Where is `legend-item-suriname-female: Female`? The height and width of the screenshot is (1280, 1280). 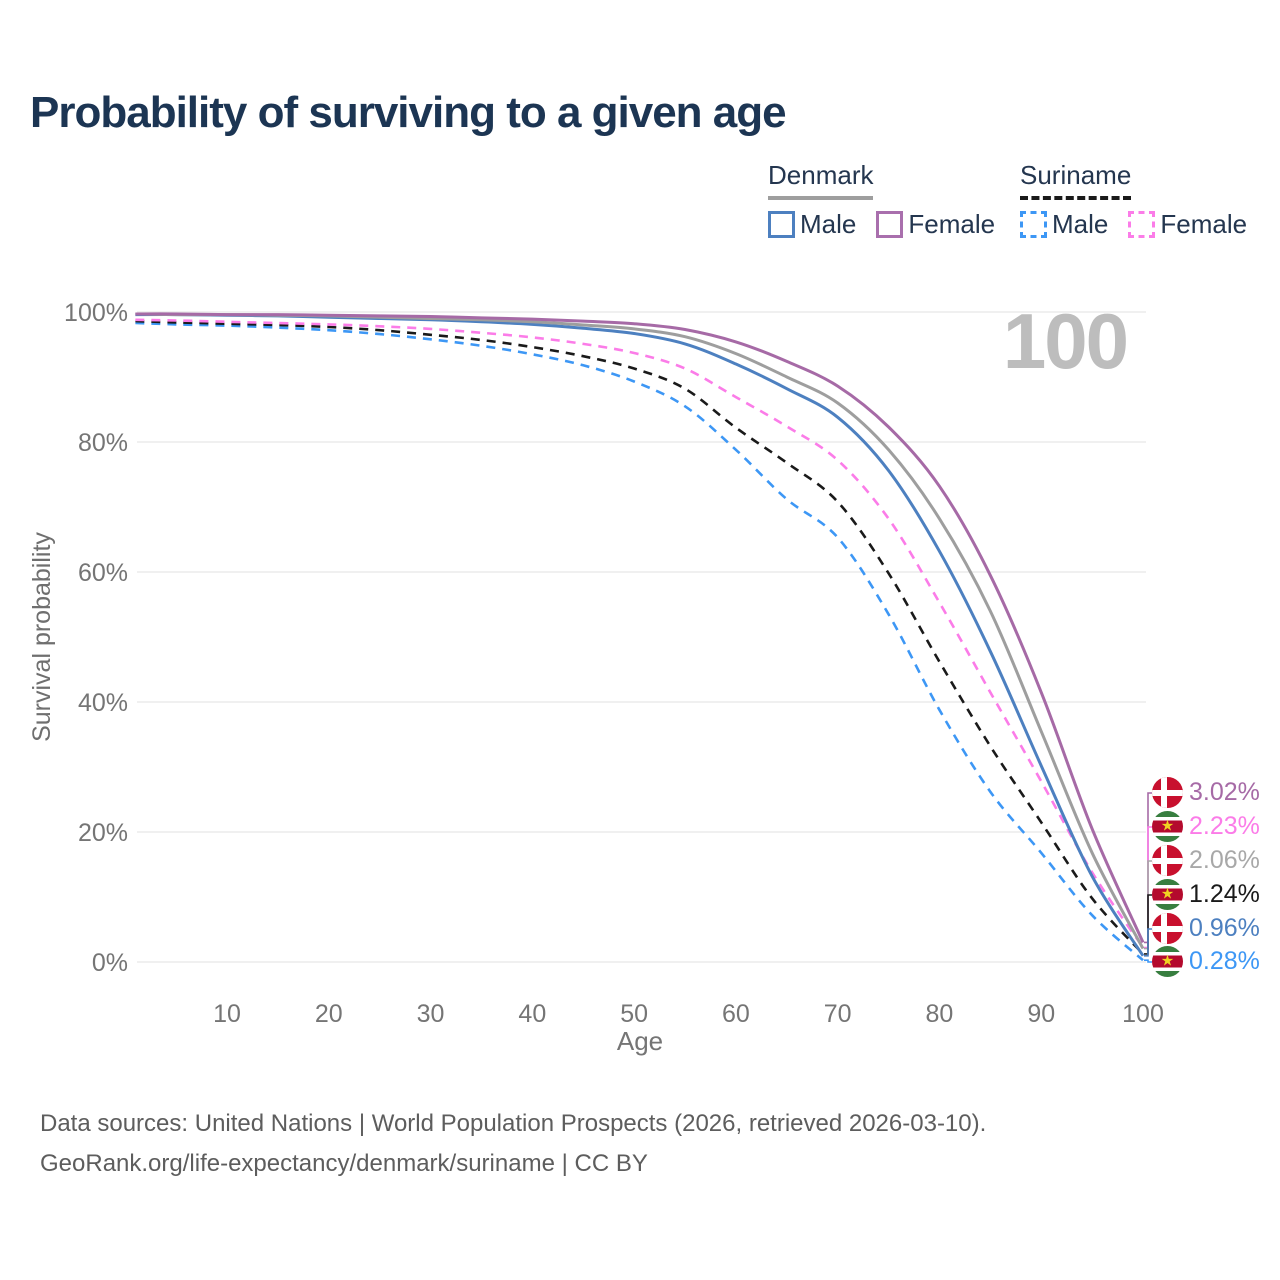
legend-item-suriname-female: Female is located at coordinates (1187, 224).